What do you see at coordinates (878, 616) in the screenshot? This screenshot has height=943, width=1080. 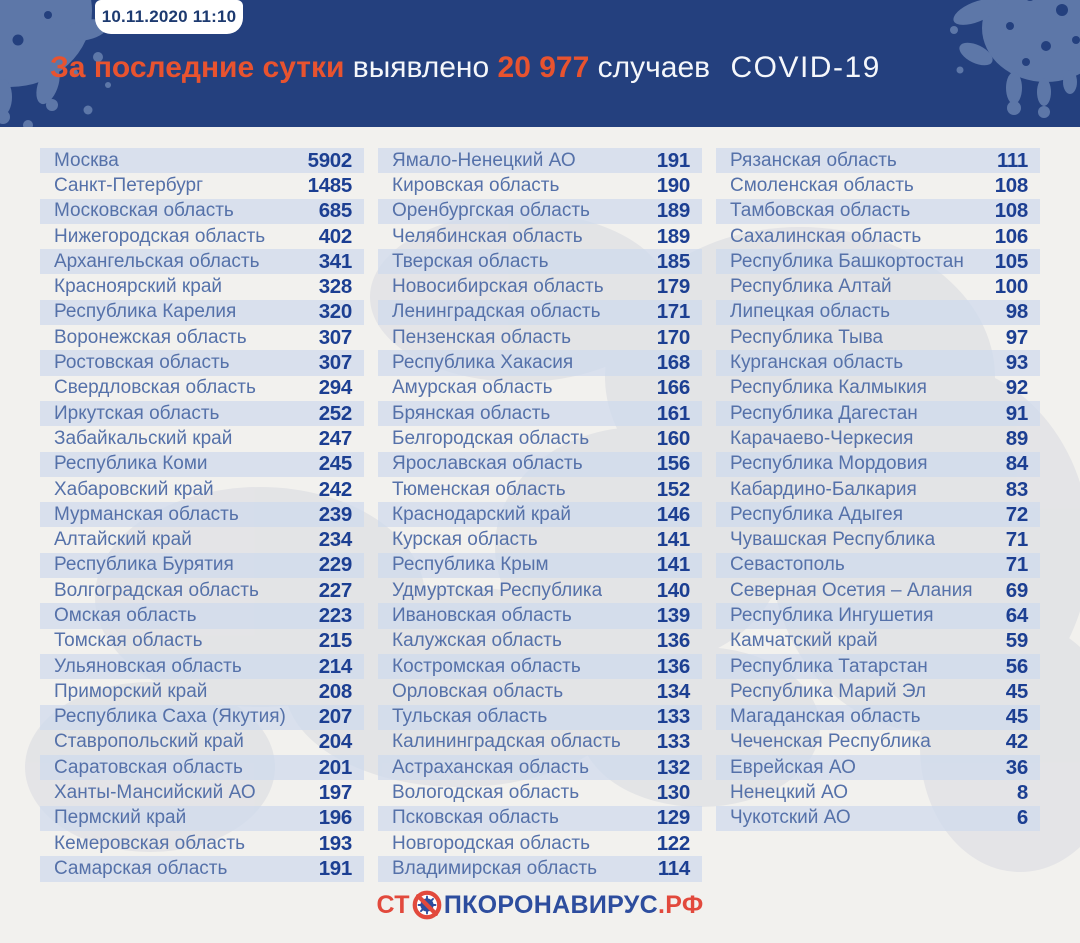 I see `table-row: Республика Ингушетия 64` at bounding box center [878, 616].